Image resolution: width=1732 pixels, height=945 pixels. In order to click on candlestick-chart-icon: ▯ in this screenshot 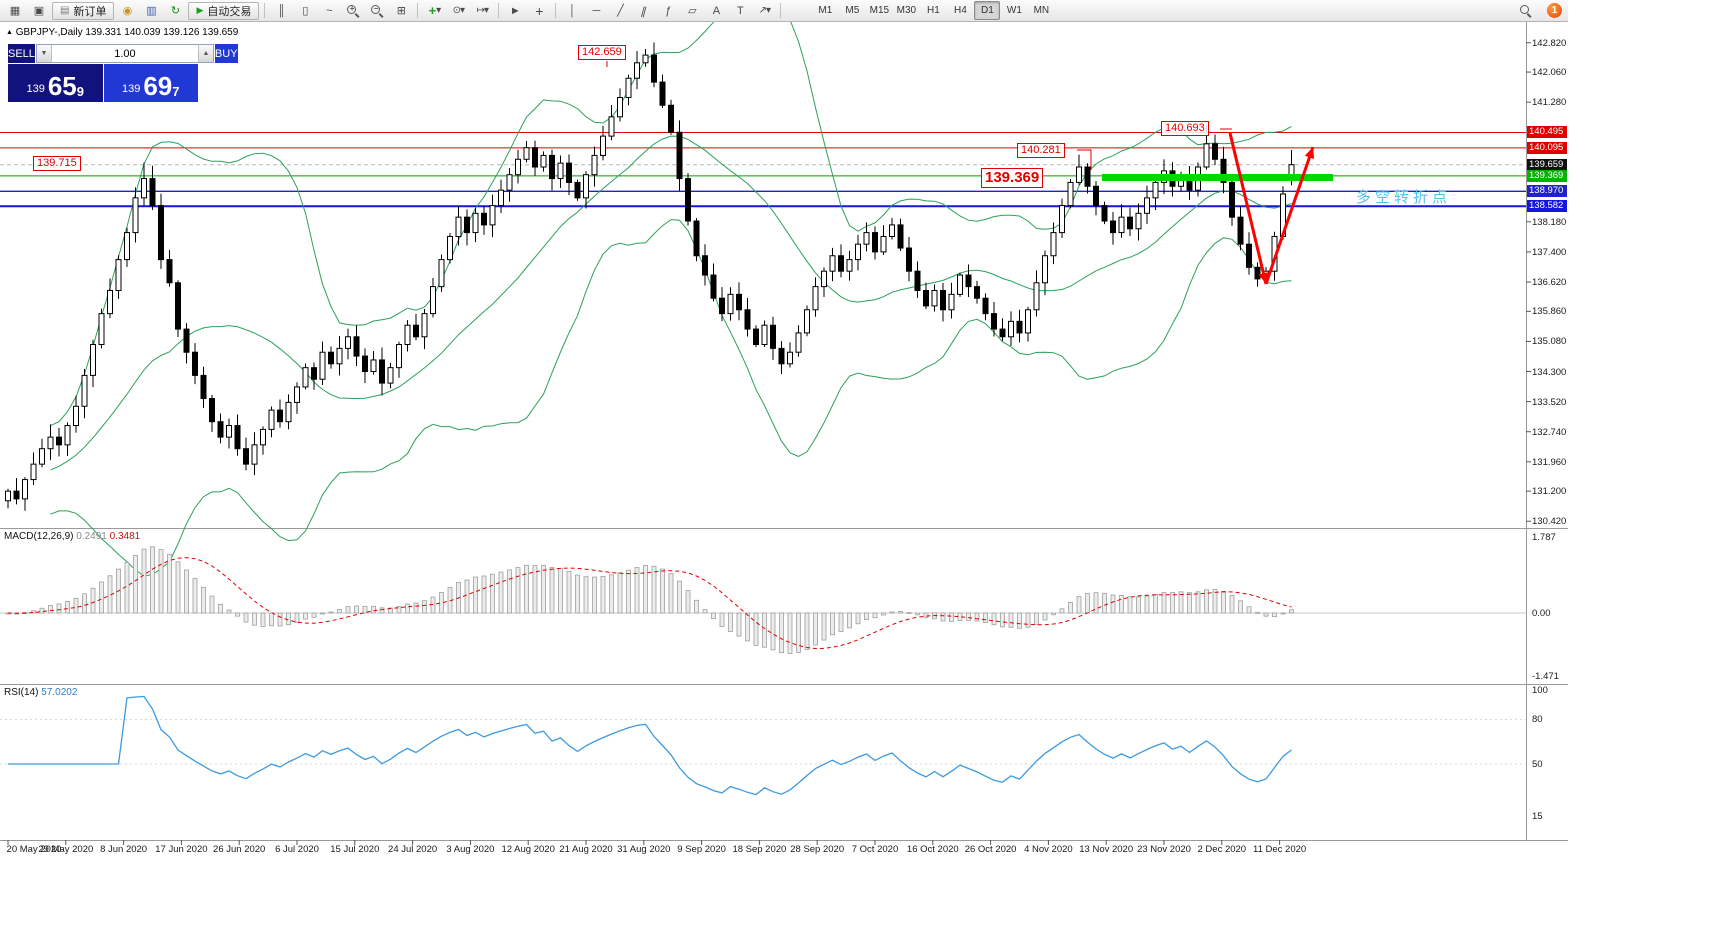, I will do `click(305, 11)`.